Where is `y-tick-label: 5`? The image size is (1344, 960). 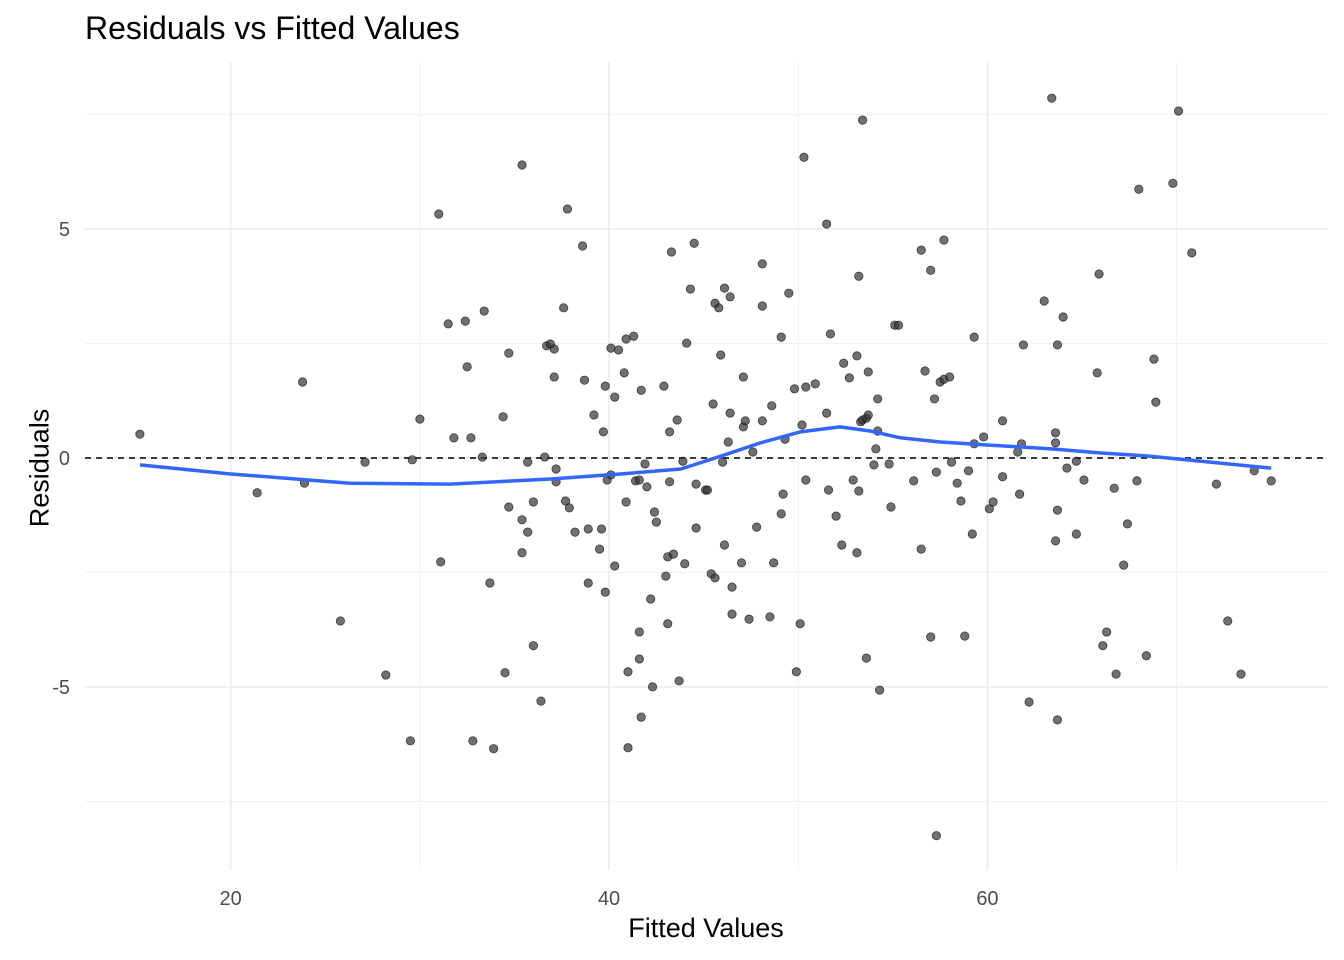 y-tick-label: 5 is located at coordinates (64, 230).